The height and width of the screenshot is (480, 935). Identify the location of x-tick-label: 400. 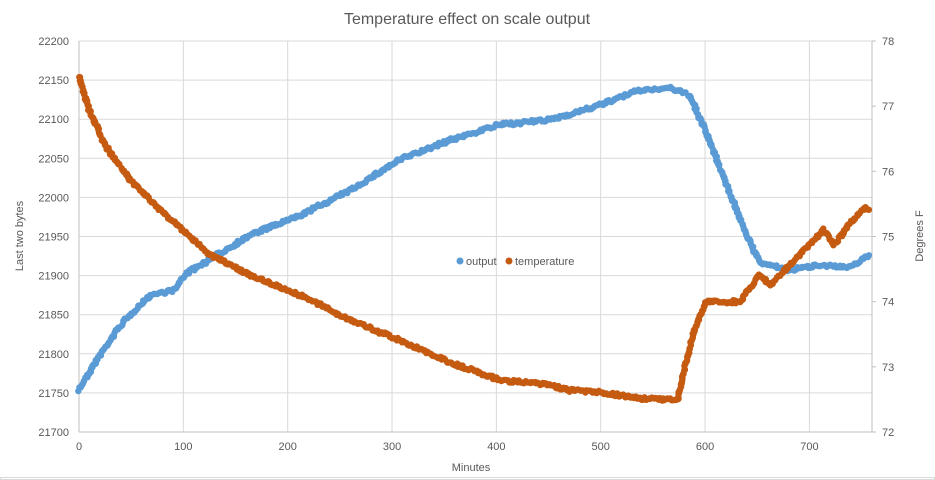
(496, 447).